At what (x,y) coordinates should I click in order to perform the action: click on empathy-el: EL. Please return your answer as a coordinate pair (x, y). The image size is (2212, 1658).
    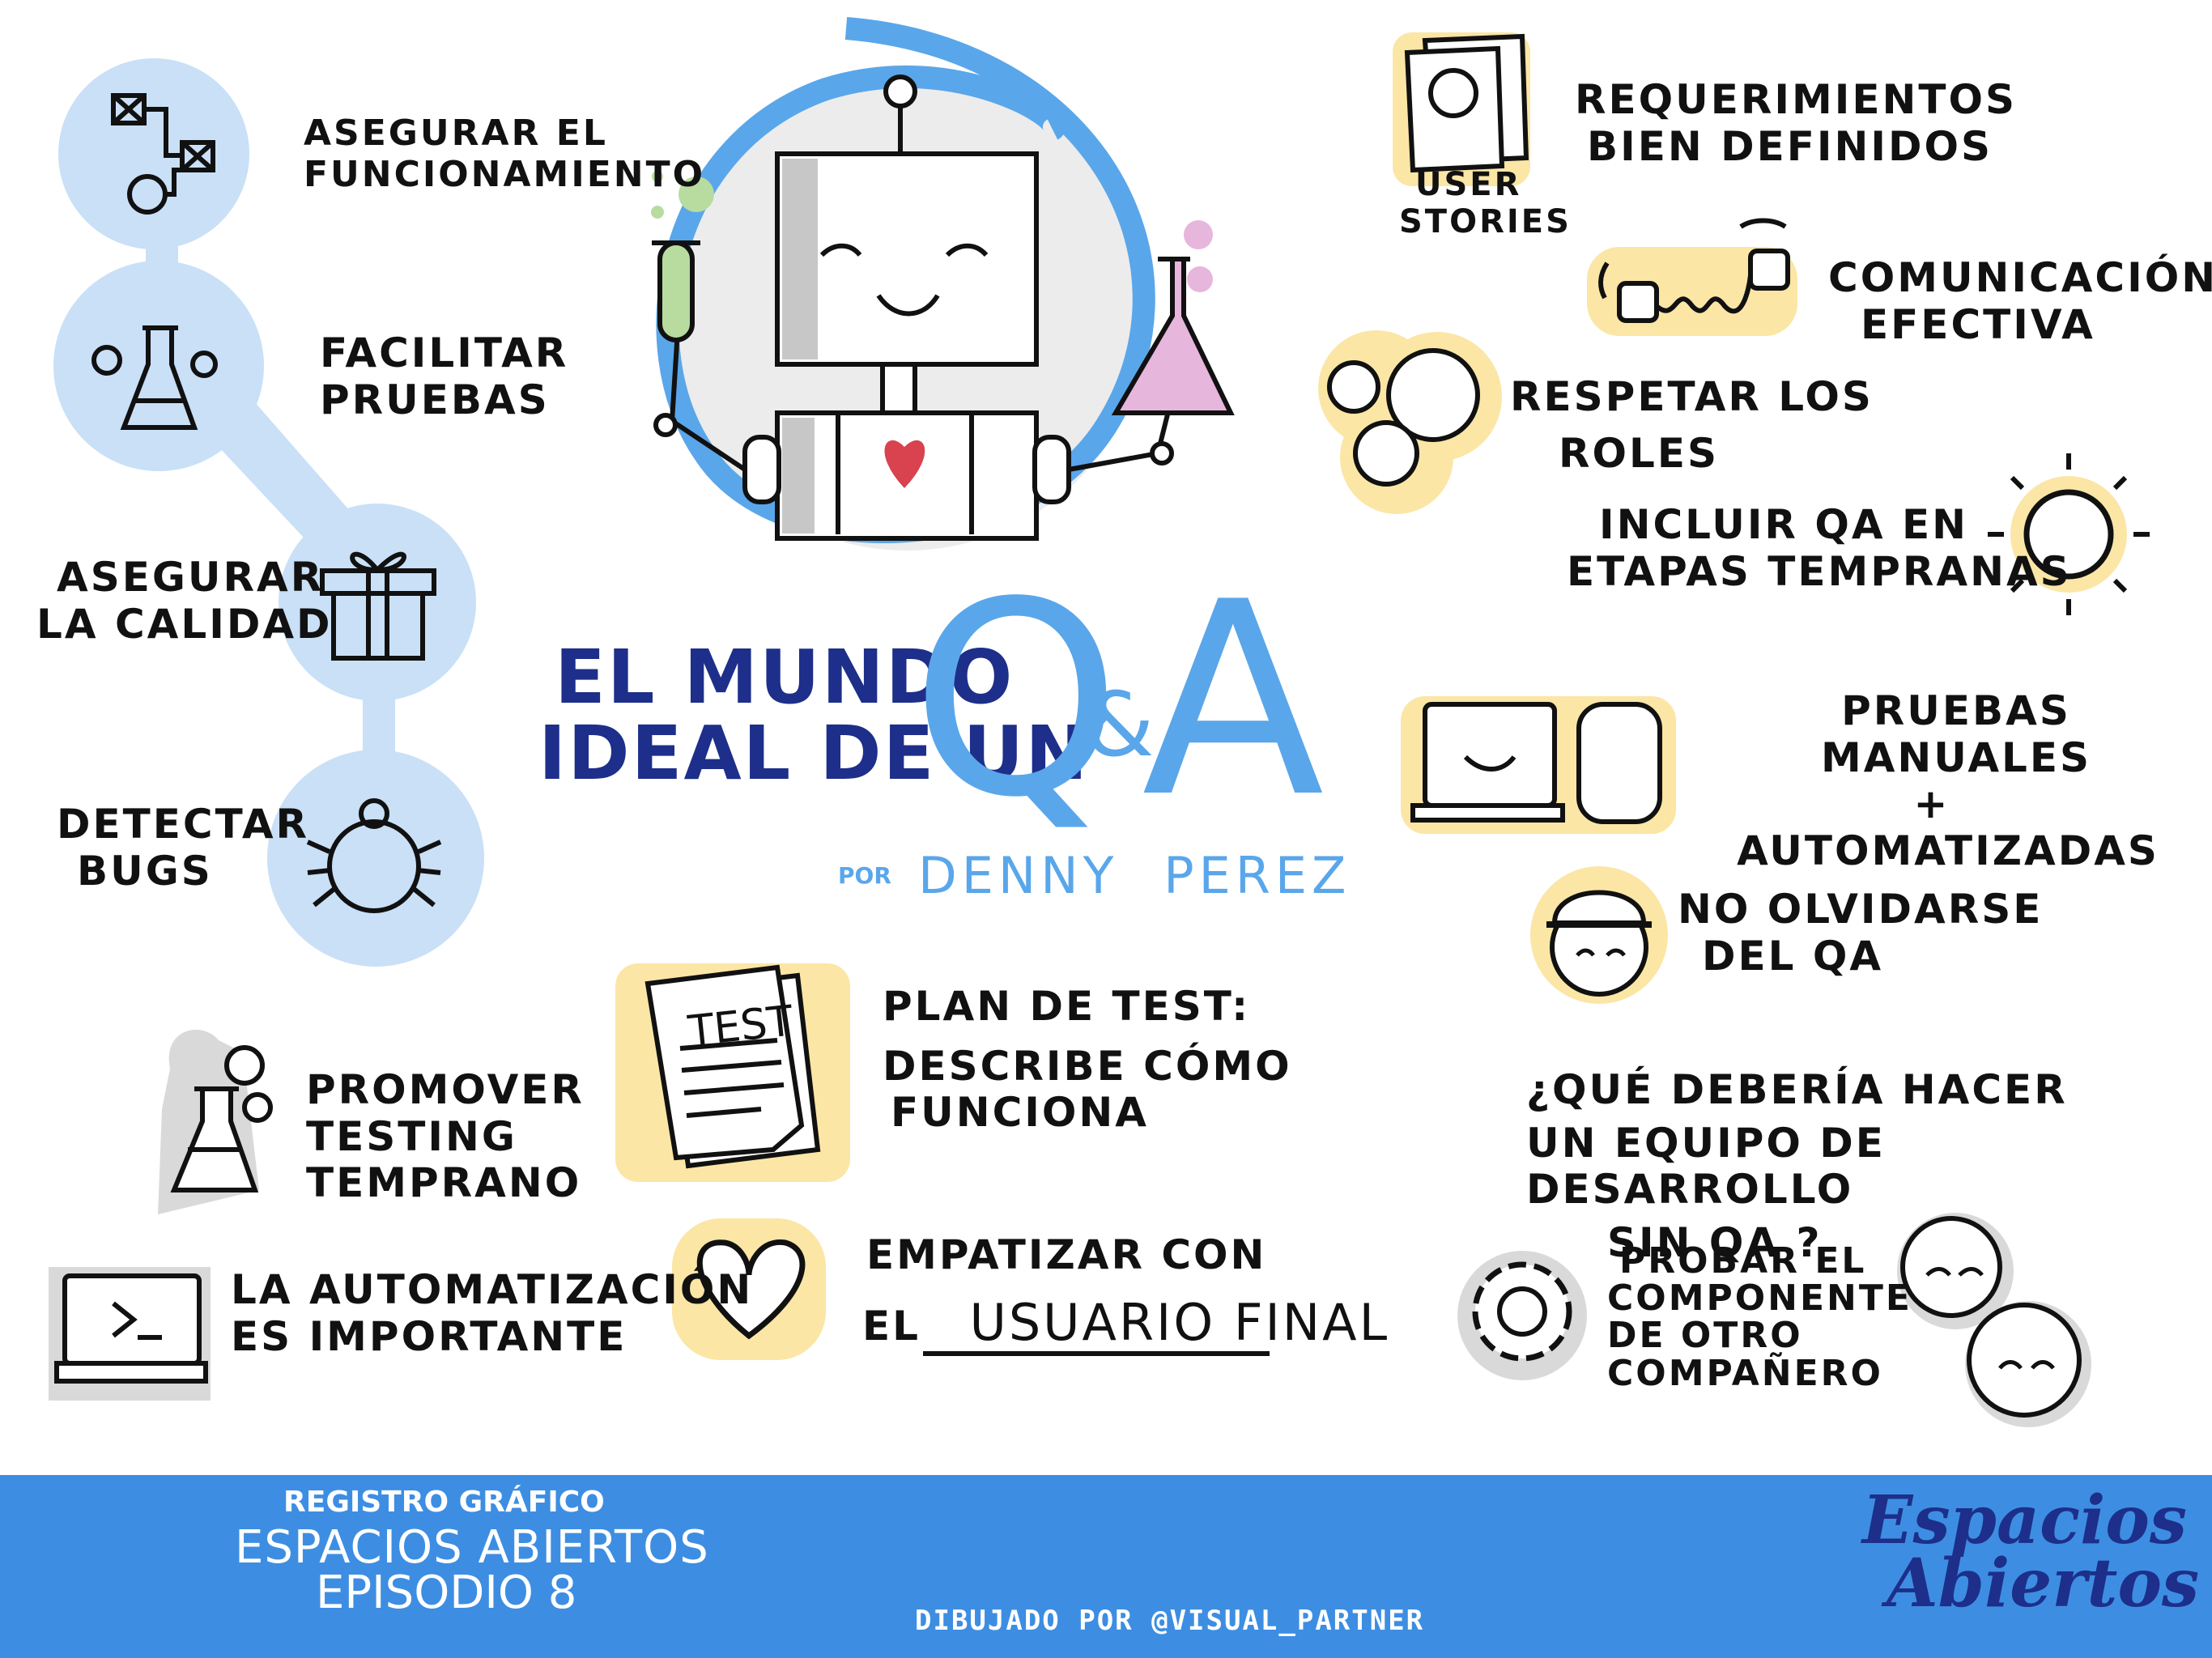
    Looking at the image, I should click on (892, 1326).